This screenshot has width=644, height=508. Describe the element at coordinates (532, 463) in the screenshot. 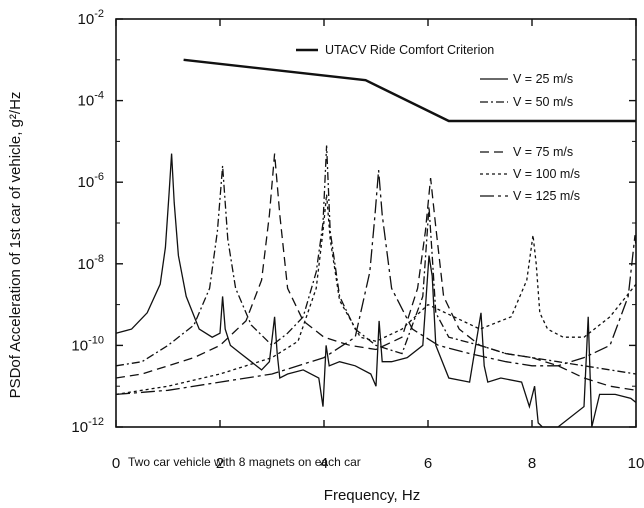

I see `x-tick-label: 8` at that location.